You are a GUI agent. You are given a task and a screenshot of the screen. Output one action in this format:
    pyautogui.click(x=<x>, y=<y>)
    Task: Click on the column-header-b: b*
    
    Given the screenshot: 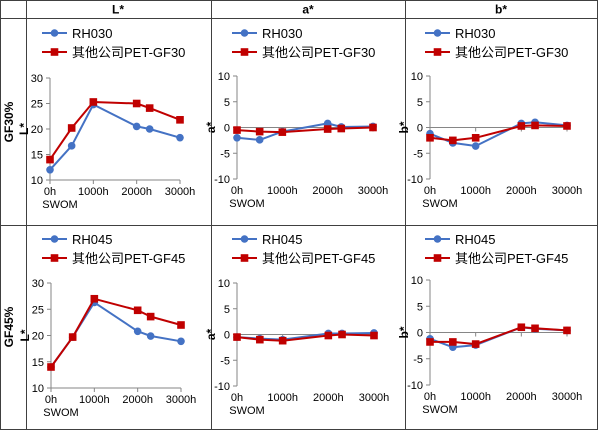 What is the action you would take?
    pyautogui.click(x=501, y=10)
    